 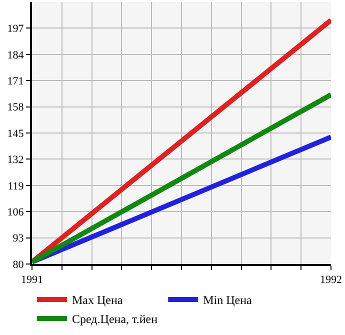 I want to click on y-tick-label: 197, so click(x=15, y=29).